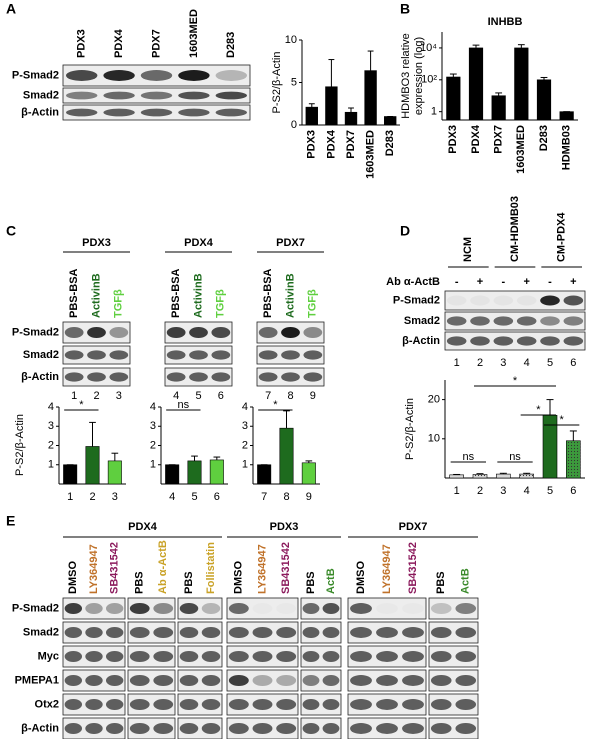  Describe the element at coordinates (550, 363) in the screenshot. I see `lane-number: 5` at that location.